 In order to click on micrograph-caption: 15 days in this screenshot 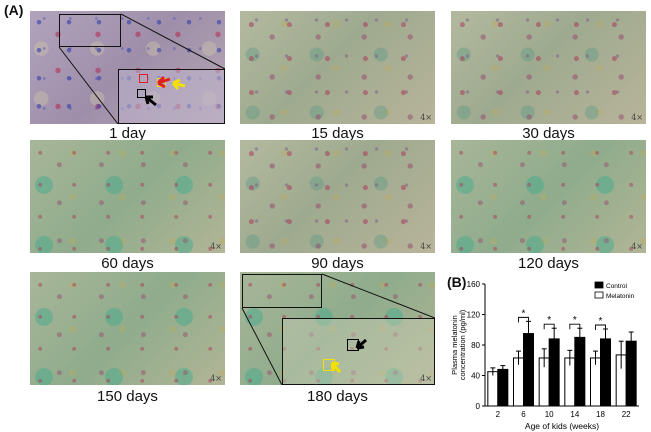, I will do `click(337, 133)`.